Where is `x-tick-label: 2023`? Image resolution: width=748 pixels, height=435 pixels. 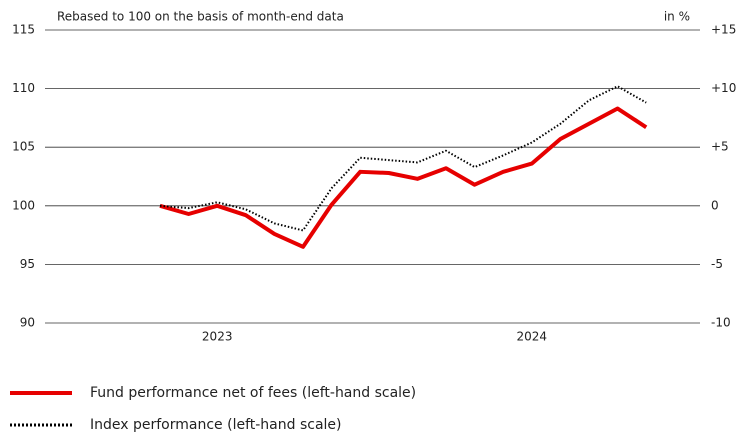
x-tick-label: 2023 is located at coordinates (217, 337).